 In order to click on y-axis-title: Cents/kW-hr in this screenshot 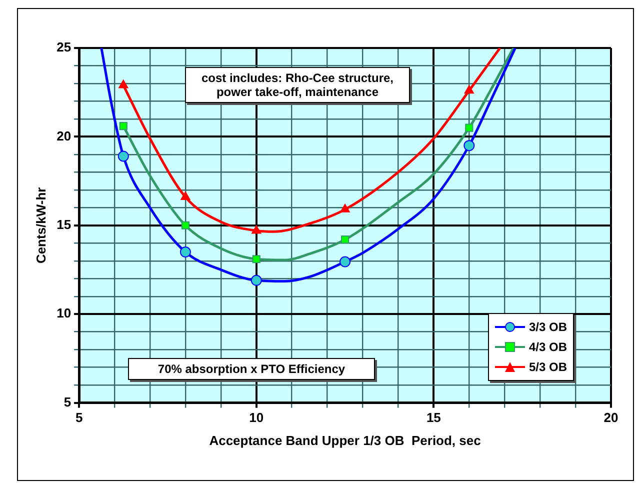, I will do `click(40, 225)`.